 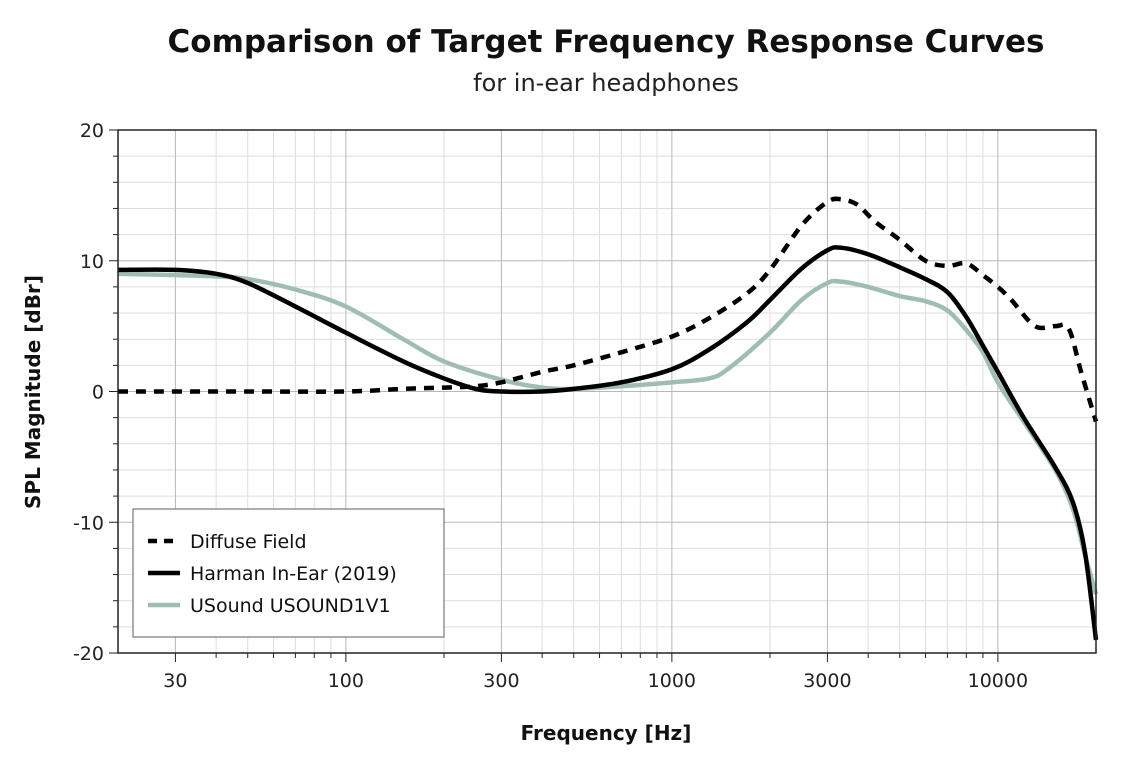 What do you see at coordinates (92, 262) in the screenshot?
I see `y-tick-label: 10` at bounding box center [92, 262].